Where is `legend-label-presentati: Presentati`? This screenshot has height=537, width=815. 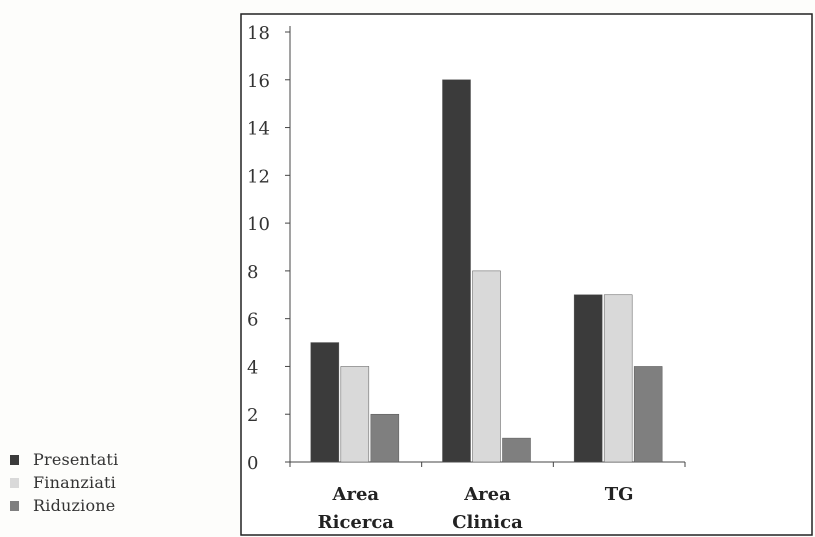 legend-label-presentati: Presentati is located at coordinates (76, 459).